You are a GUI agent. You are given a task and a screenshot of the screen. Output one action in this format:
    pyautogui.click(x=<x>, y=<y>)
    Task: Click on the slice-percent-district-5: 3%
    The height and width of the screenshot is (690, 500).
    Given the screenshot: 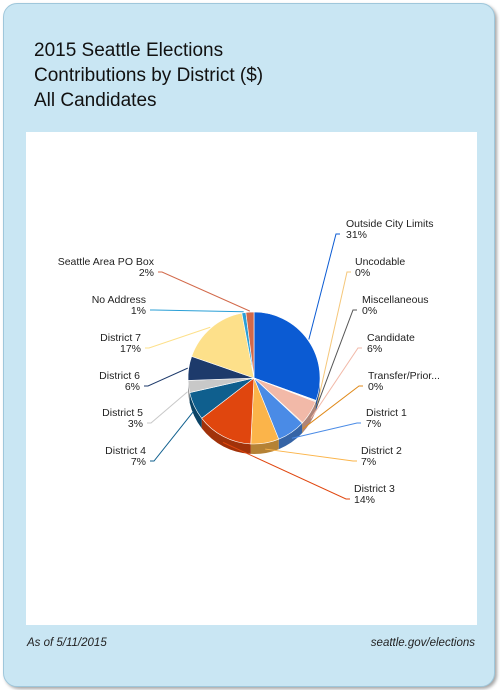 What is the action you would take?
    pyautogui.click(x=135, y=424)
    